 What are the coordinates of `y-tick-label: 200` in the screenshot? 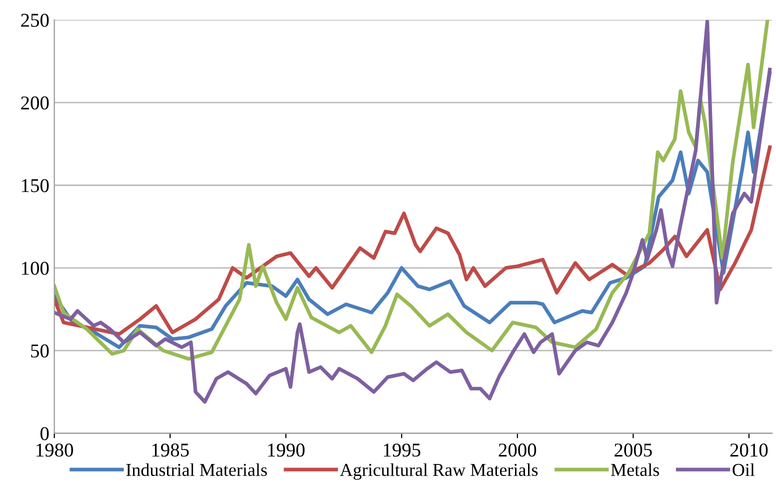 It's located at (35, 103).